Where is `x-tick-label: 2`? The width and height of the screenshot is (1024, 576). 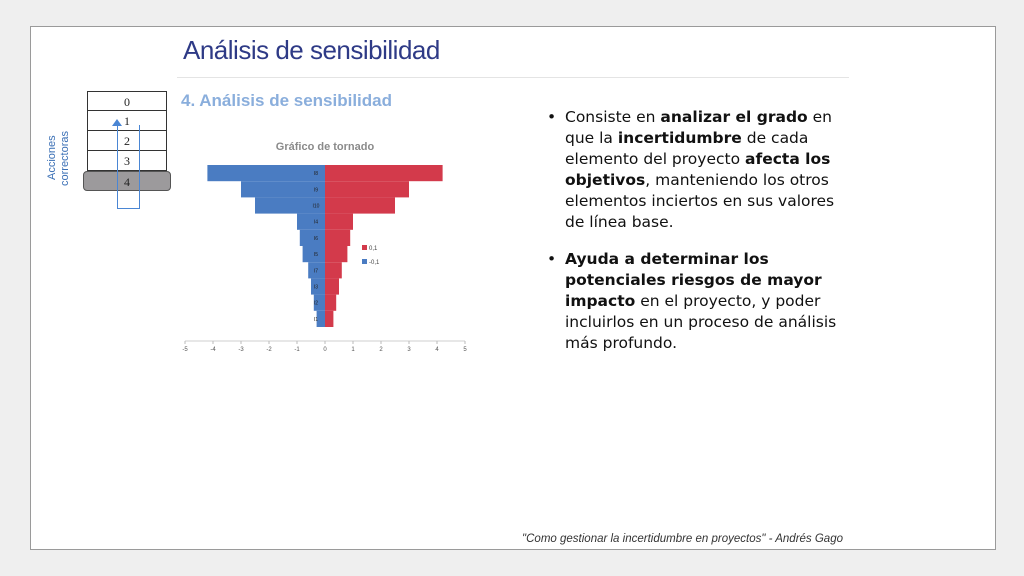 x-tick-label: 2 is located at coordinates (381, 350).